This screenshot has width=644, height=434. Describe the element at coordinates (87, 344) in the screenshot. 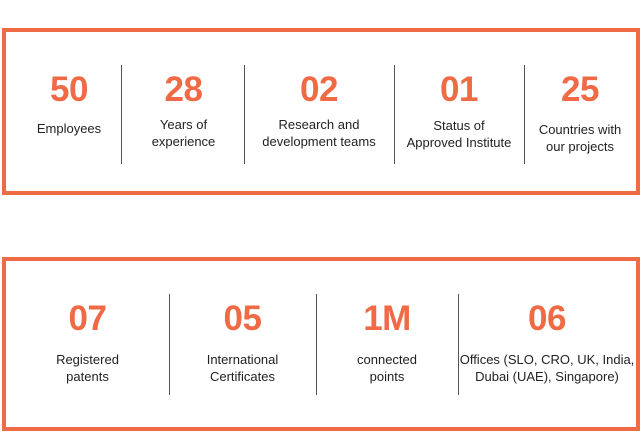

I see `stat-patents: 07 Registered patents` at that location.